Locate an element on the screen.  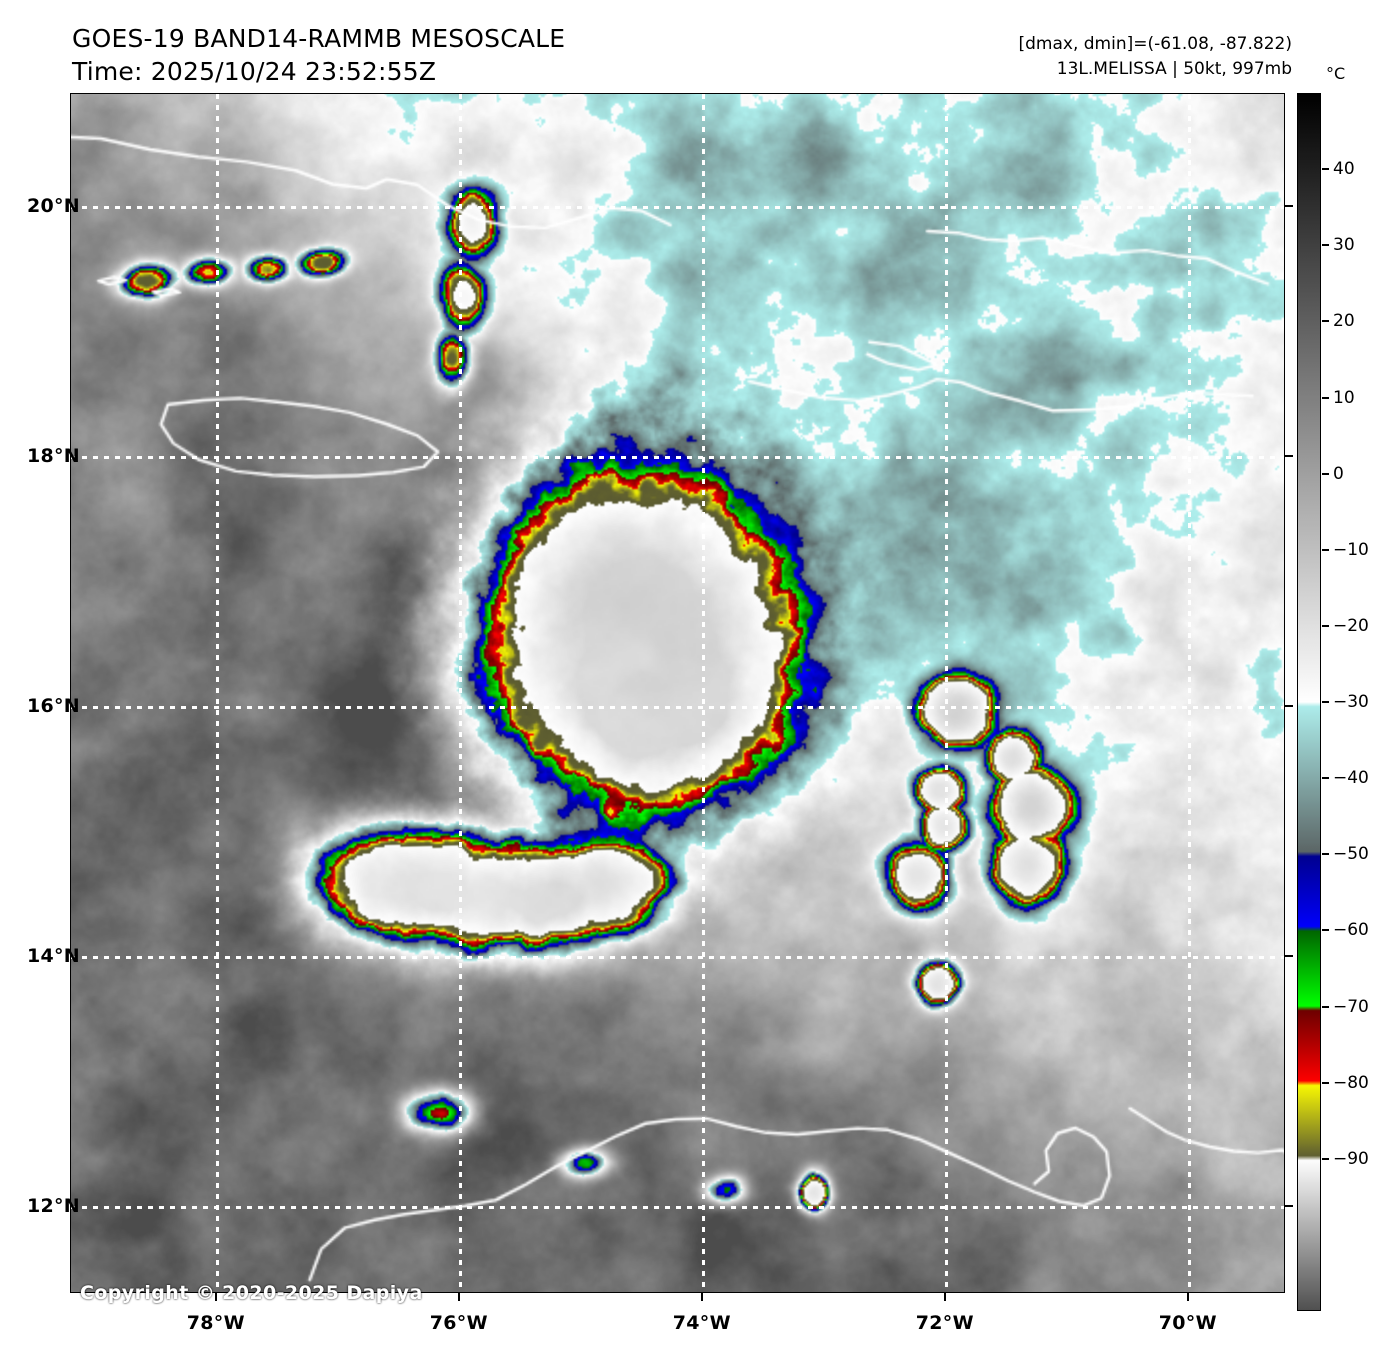
colorbar-units-label: °C is located at coordinates (1336, 73).